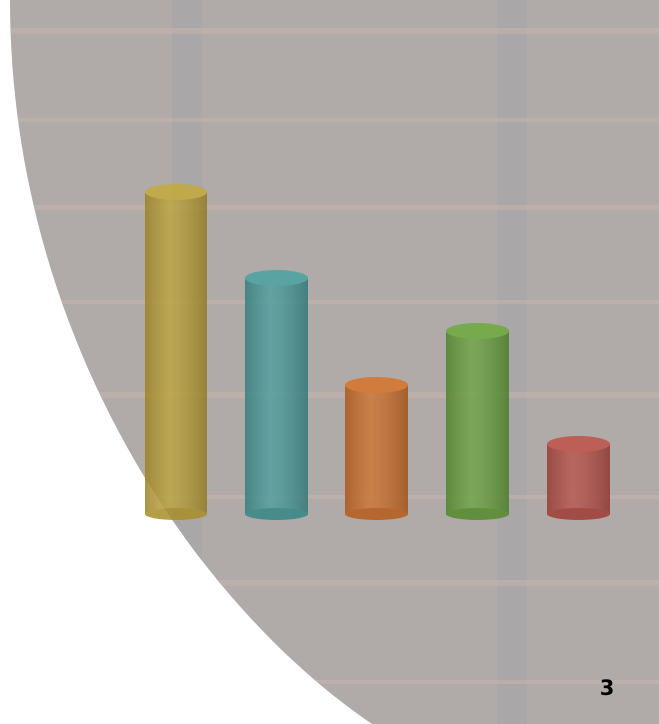 The height and width of the screenshot is (724, 659). What do you see at coordinates (607, 688) in the screenshot?
I see `page-number: 3` at bounding box center [607, 688].